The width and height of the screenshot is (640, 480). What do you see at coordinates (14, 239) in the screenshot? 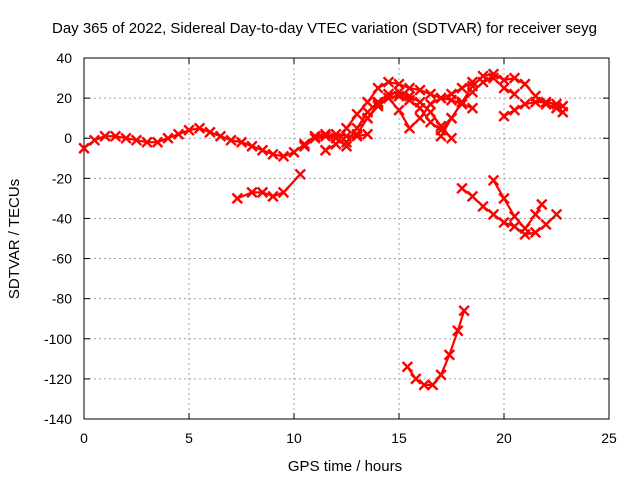
I see `y-axis-title: SDTVAR / TECUs` at bounding box center [14, 239].